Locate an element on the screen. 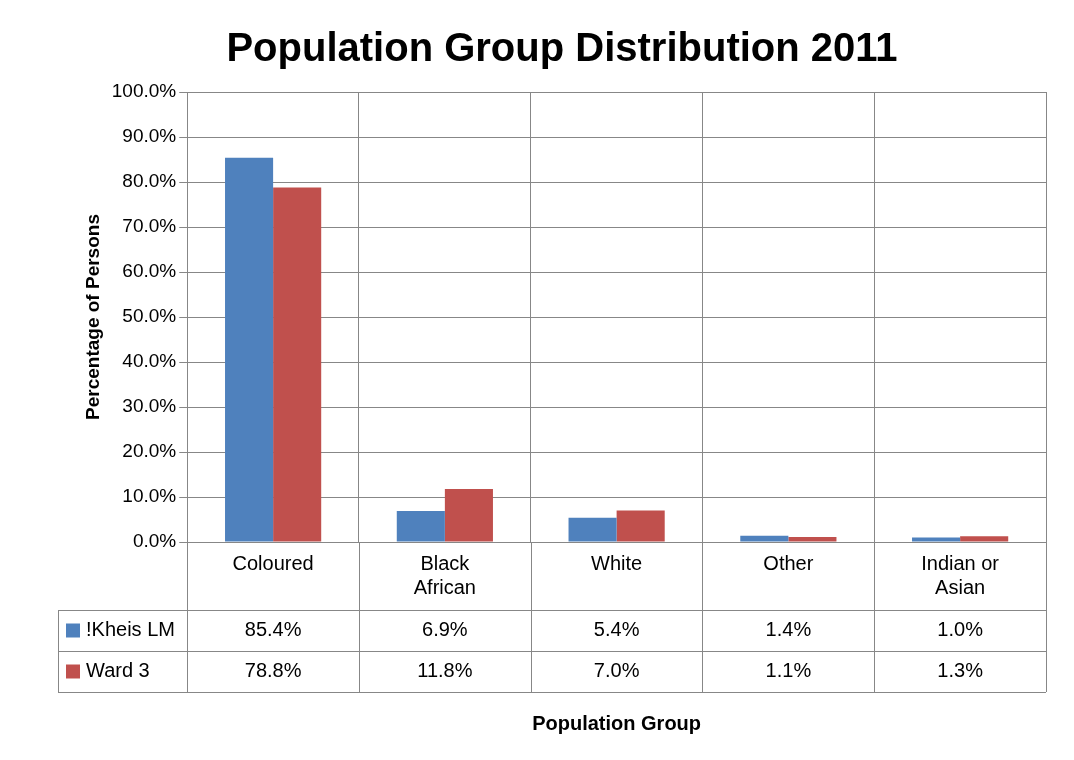 This screenshot has width=1074, height=760. x-tick-label: Coloured is located at coordinates (273, 562).